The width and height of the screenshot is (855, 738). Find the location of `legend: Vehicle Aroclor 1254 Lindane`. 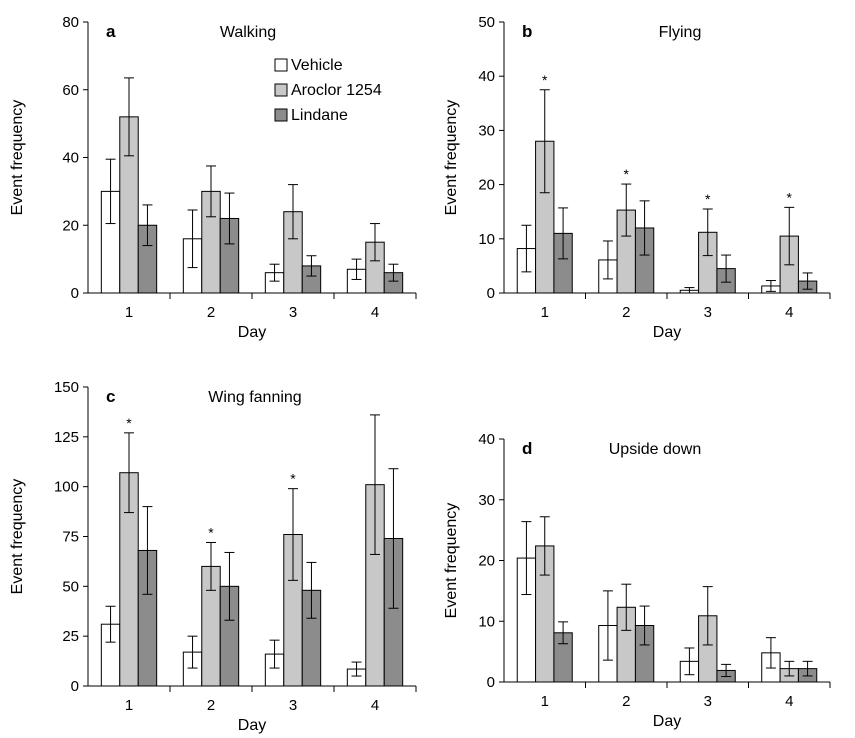

legend: Vehicle Aroclor 1254 Lindane is located at coordinates (328, 90).